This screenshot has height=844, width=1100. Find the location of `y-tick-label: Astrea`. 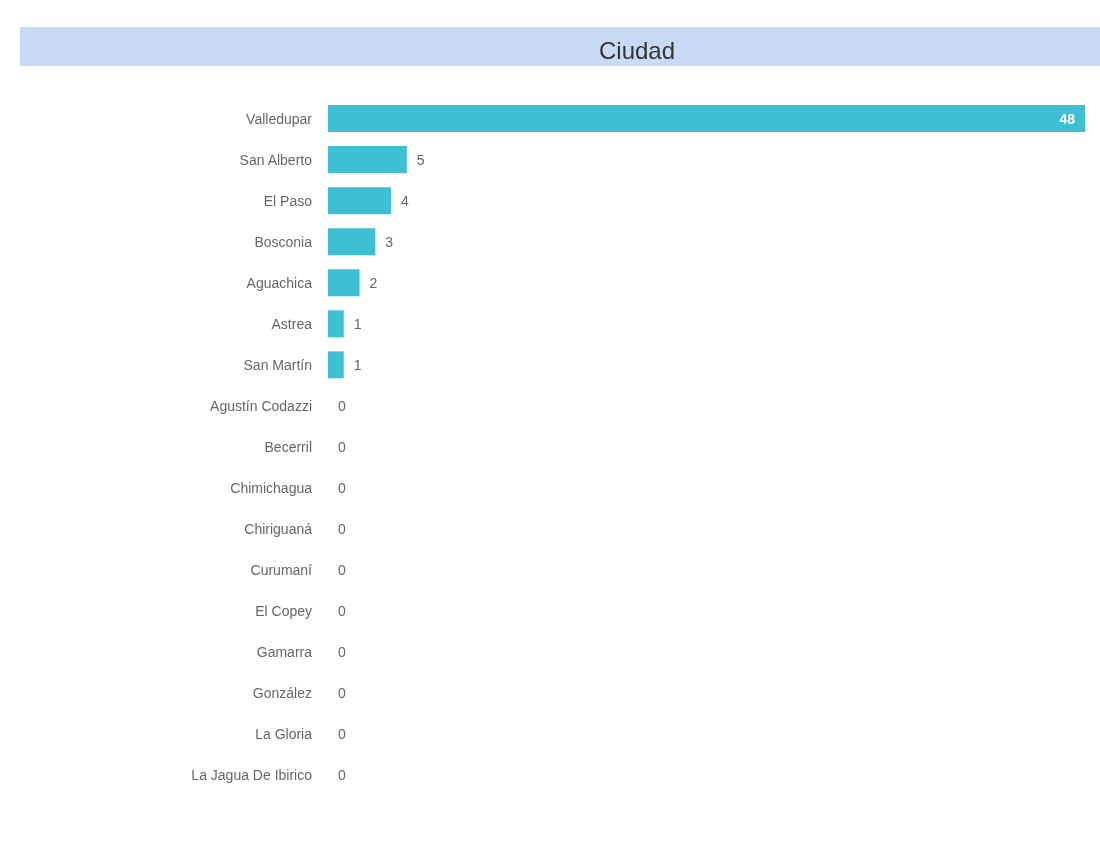

y-tick-label: Astrea is located at coordinates (292, 323).